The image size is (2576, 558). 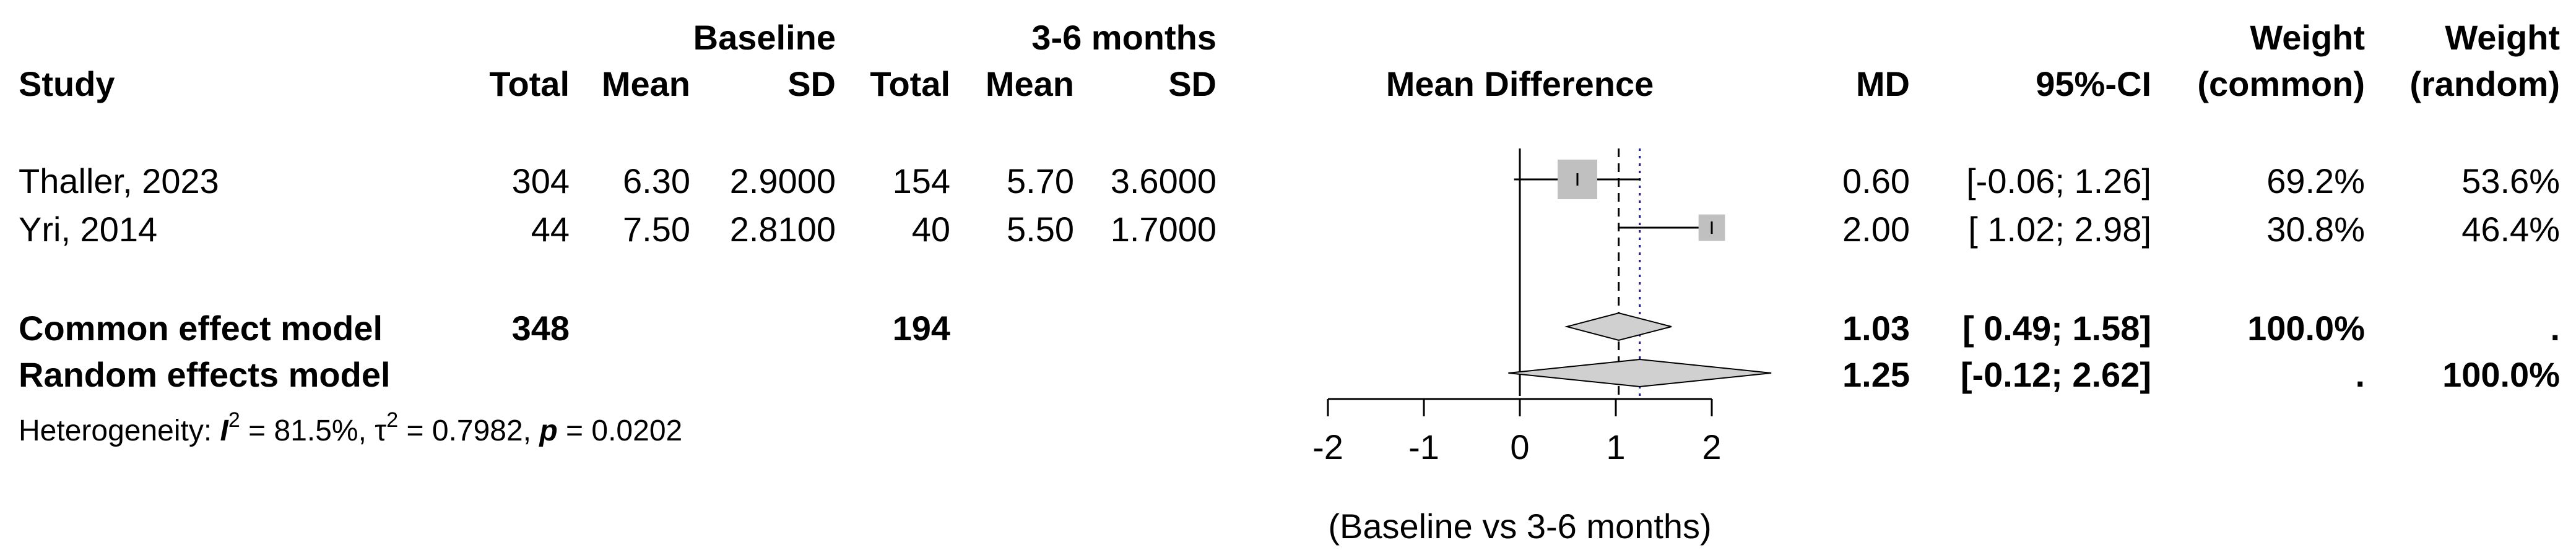 I want to click on random-md: 1.25, so click(x=1876, y=374).